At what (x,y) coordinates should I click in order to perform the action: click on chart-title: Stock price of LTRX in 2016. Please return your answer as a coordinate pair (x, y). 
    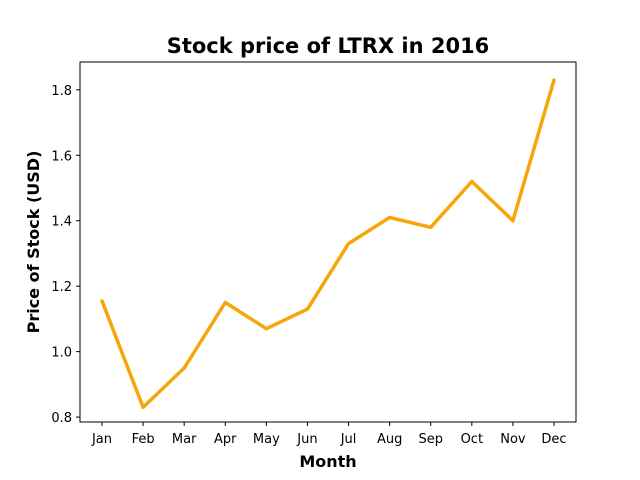
    Looking at the image, I should click on (328, 46).